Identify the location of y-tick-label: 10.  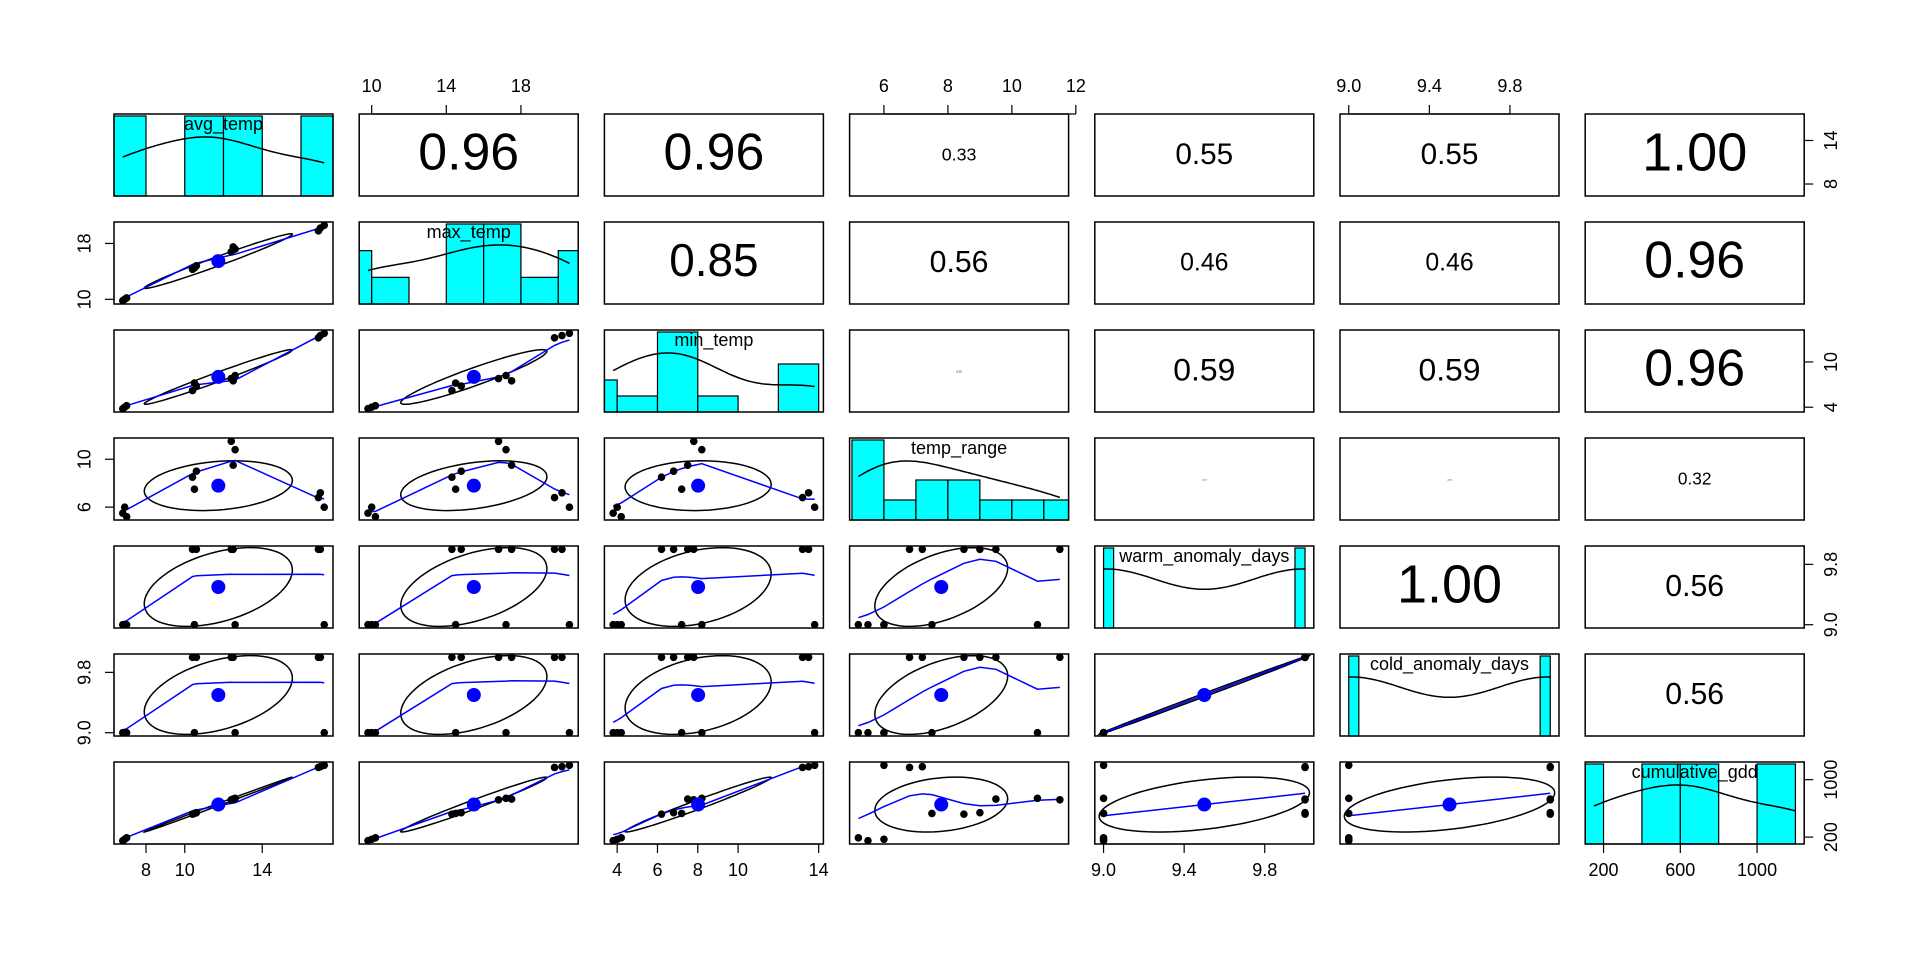
(85, 299).